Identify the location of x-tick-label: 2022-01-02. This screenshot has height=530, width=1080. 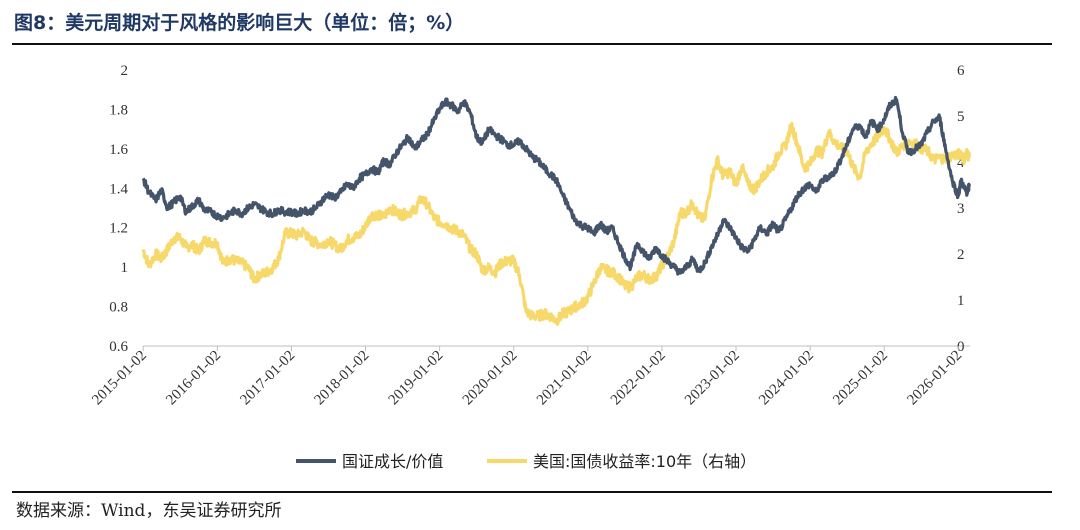
(638, 378).